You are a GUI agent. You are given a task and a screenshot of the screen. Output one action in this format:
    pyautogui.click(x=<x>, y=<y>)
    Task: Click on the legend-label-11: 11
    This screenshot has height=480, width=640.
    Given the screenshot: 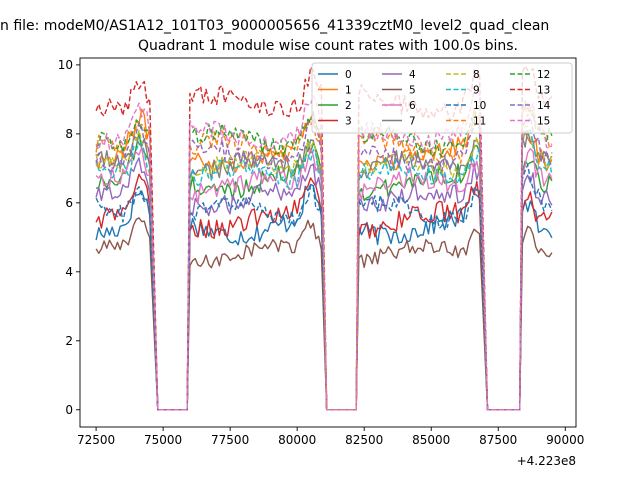 What is the action you would take?
    pyautogui.click(x=479, y=122)
    